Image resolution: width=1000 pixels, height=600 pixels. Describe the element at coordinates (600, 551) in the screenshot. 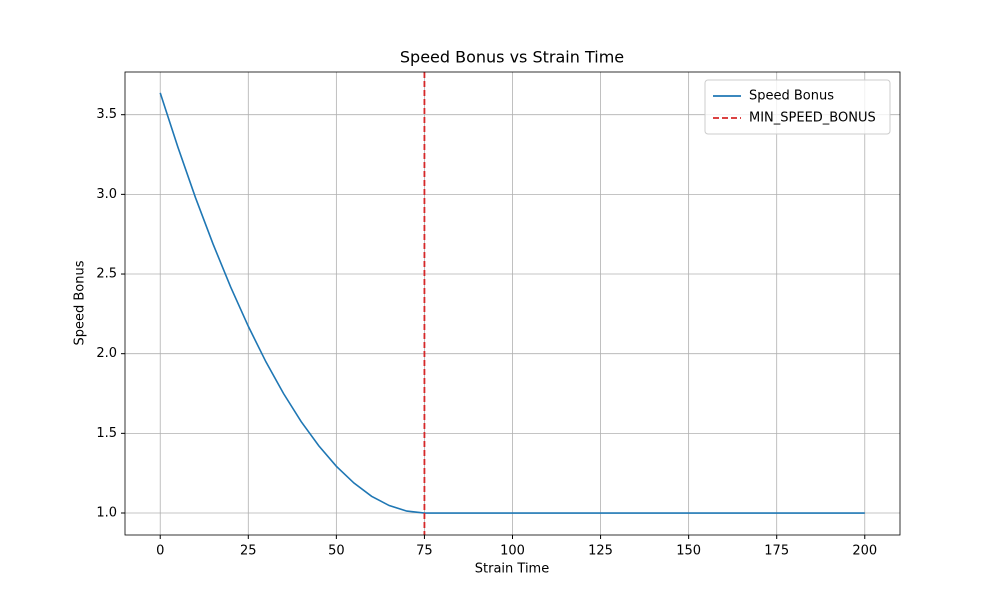

I see `x-tick-label: 125` at that location.